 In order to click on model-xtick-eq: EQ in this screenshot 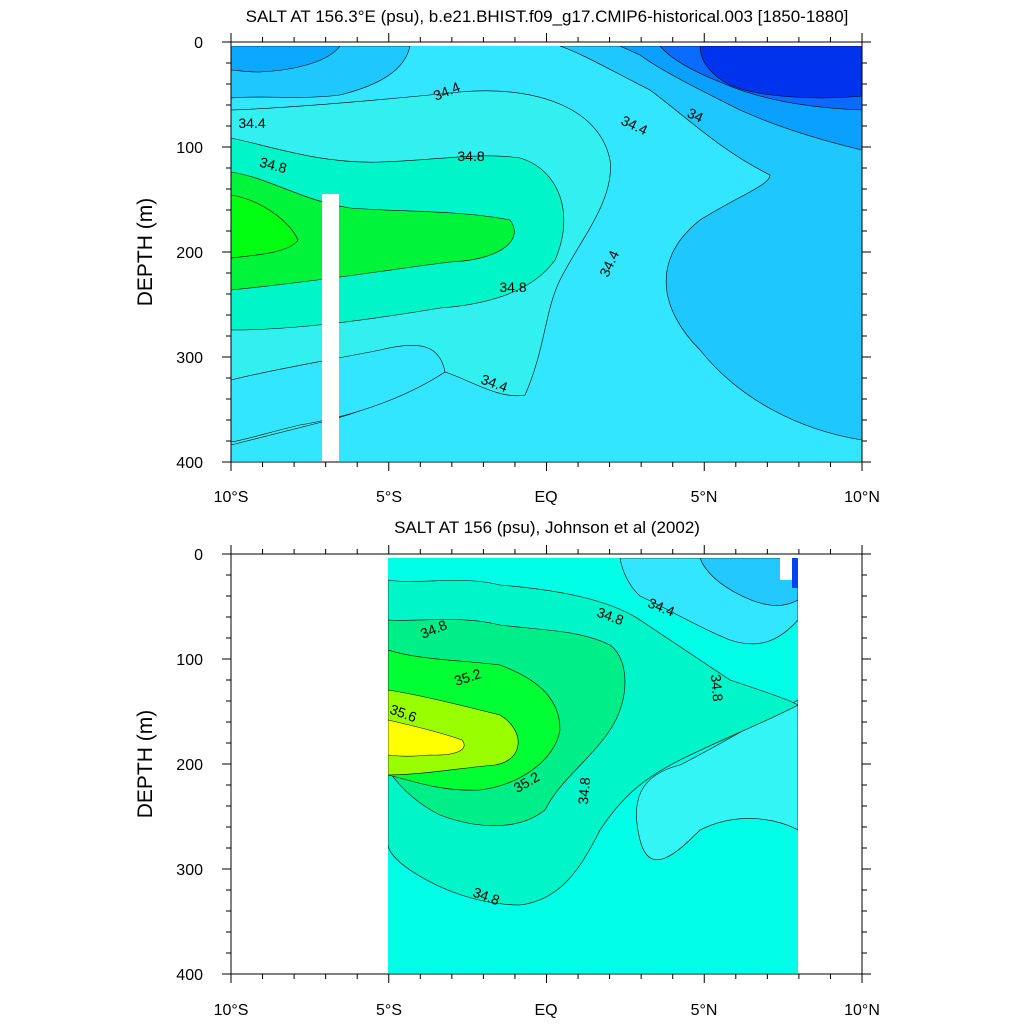, I will do `click(545, 497)`.